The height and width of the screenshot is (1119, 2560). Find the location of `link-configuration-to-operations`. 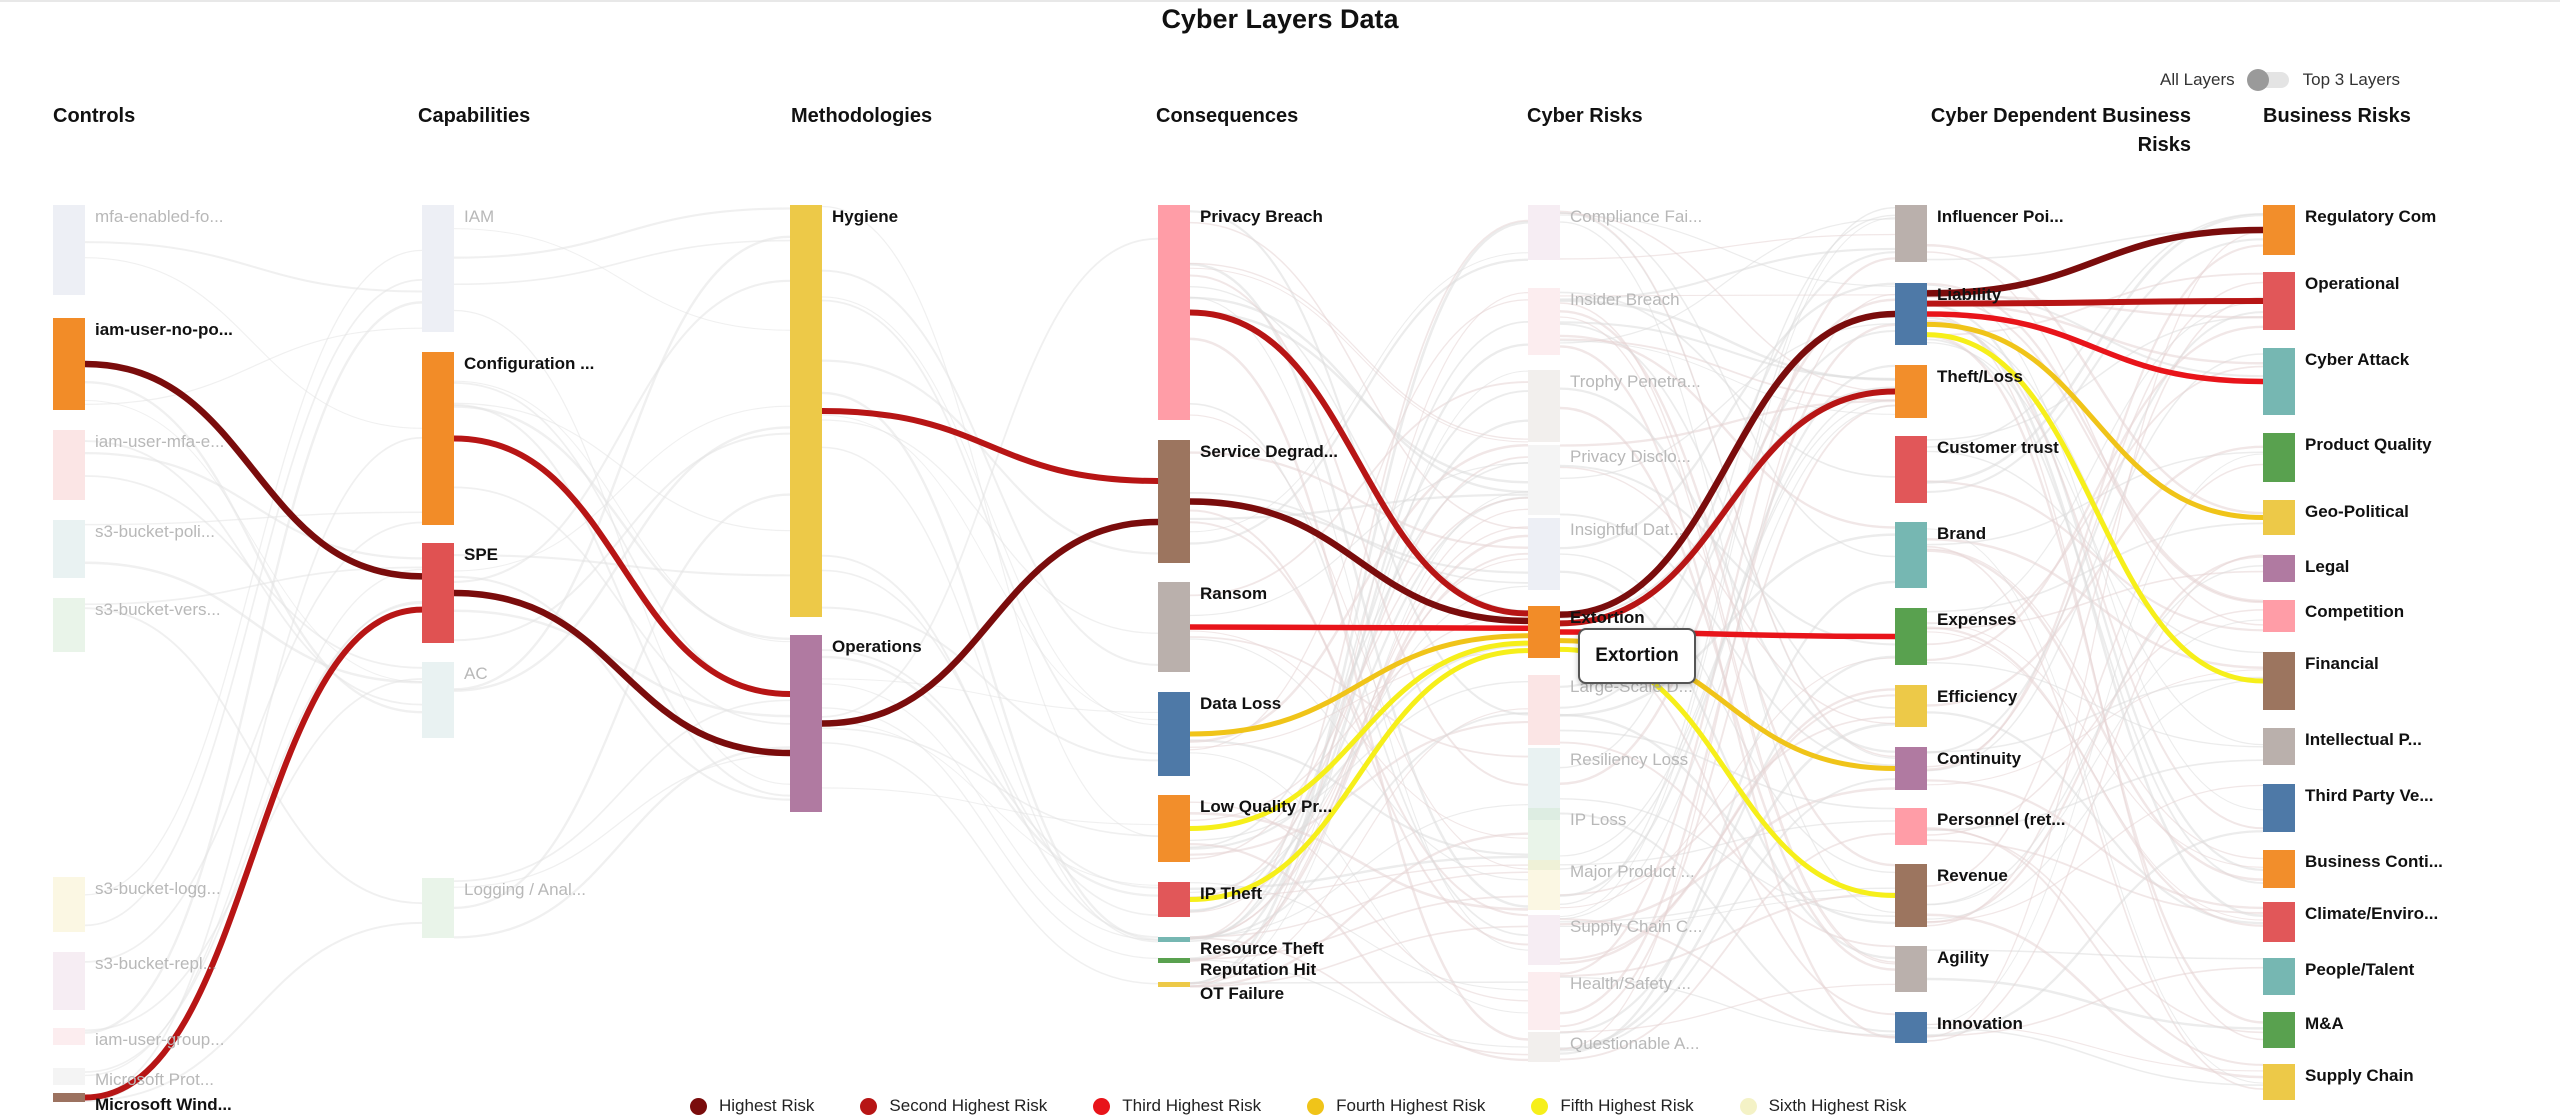

link-configuration-to-operations is located at coordinates (622, 566).